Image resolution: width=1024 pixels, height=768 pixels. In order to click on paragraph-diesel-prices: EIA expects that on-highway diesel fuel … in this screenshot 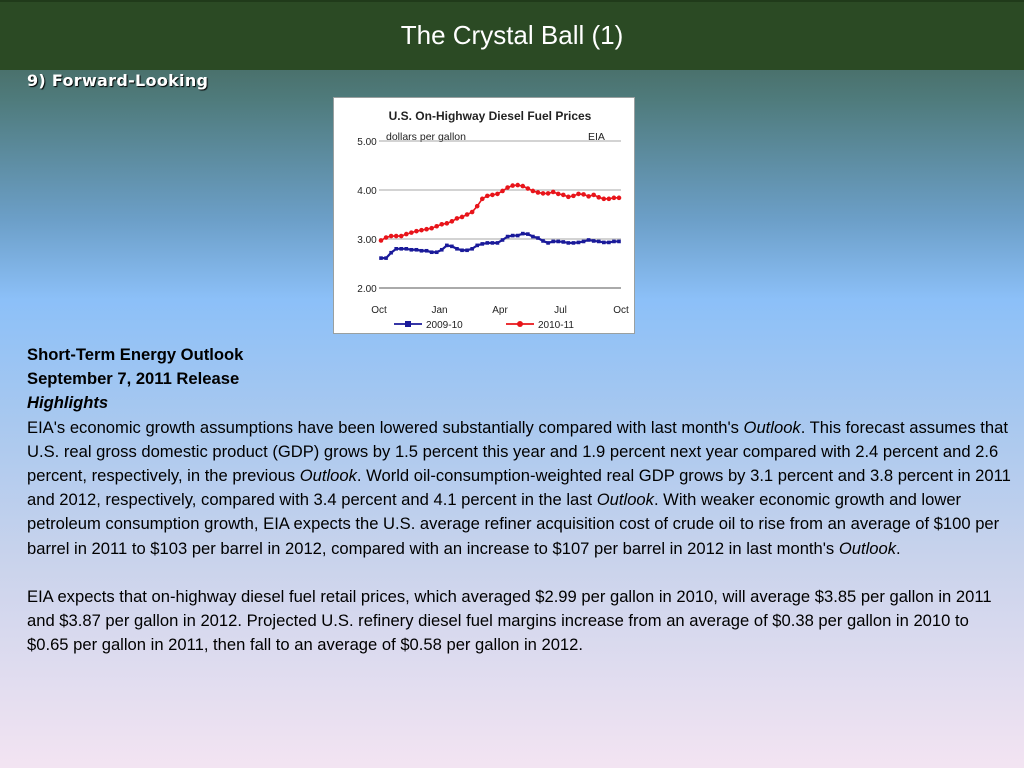, I will do `click(509, 620)`.